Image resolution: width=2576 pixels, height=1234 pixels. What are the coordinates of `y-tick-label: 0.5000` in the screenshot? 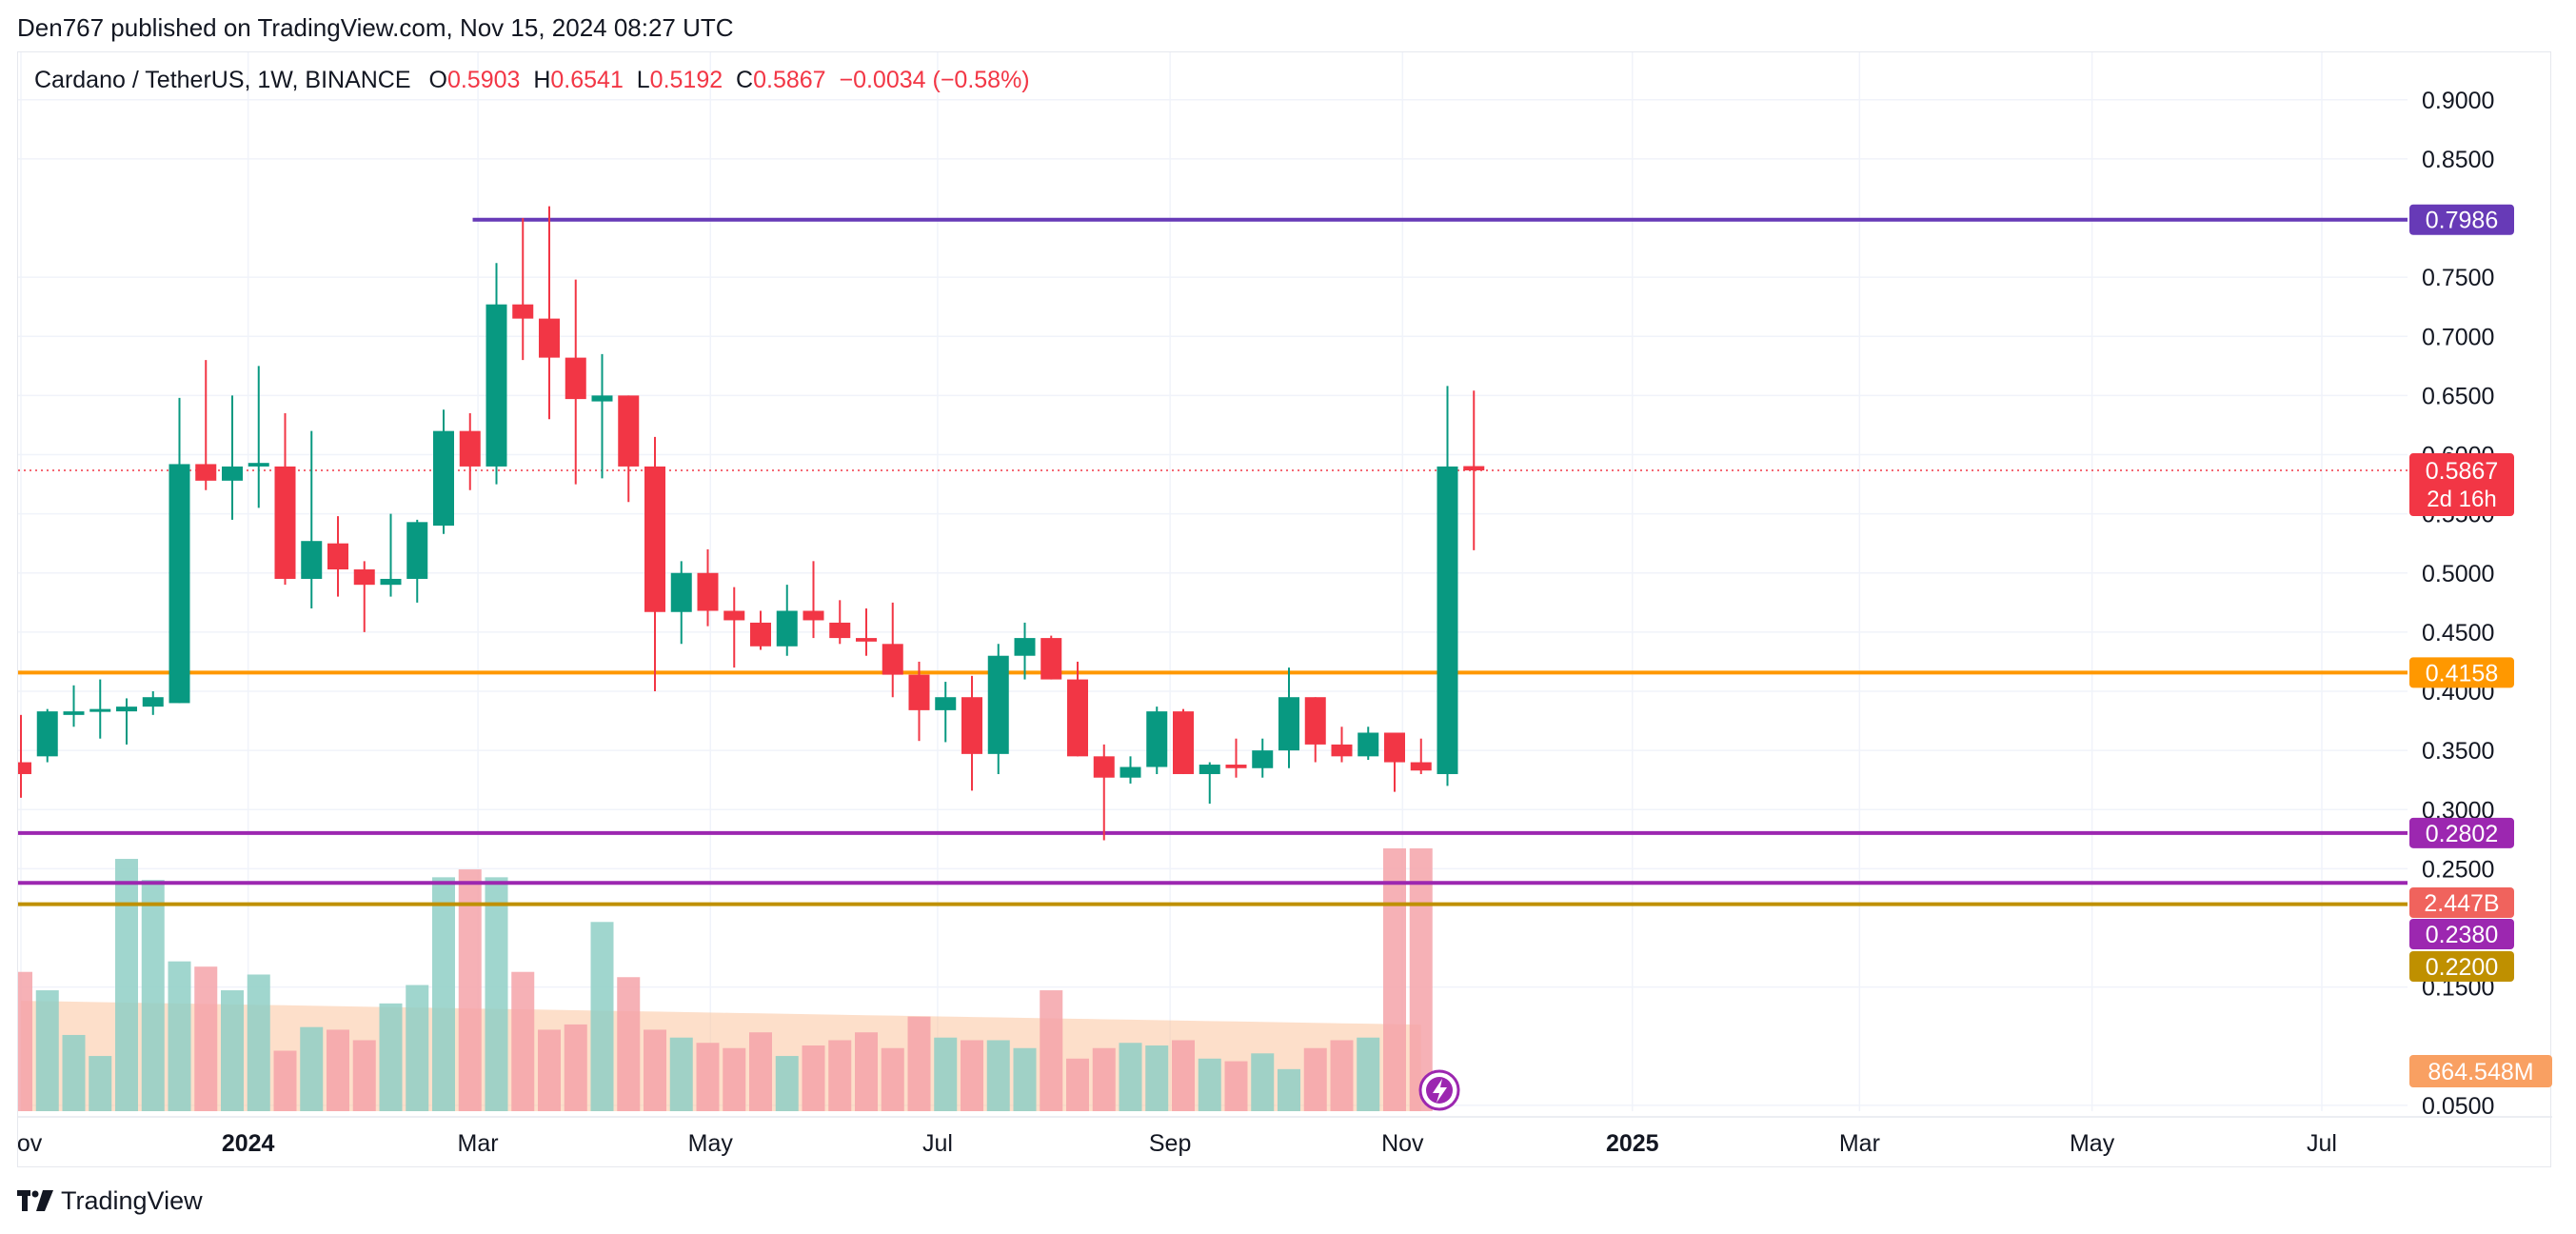 It's located at (2458, 574).